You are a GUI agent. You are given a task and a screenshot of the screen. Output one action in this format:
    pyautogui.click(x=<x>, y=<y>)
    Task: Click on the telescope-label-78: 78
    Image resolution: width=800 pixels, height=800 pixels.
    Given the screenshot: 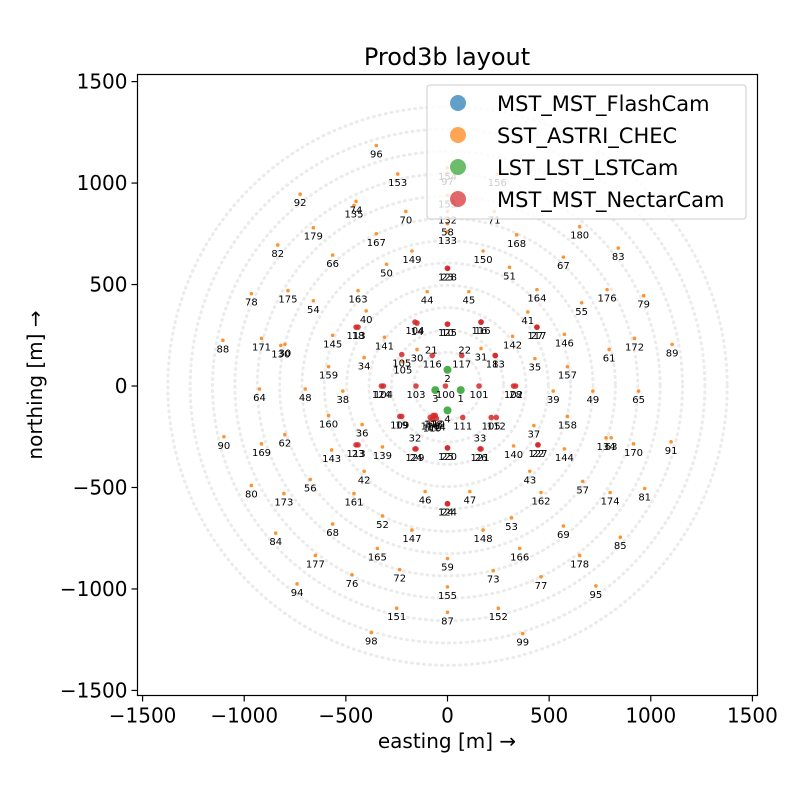 What is the action you would take?
    pyautogui.click(x=251, y=303)
    